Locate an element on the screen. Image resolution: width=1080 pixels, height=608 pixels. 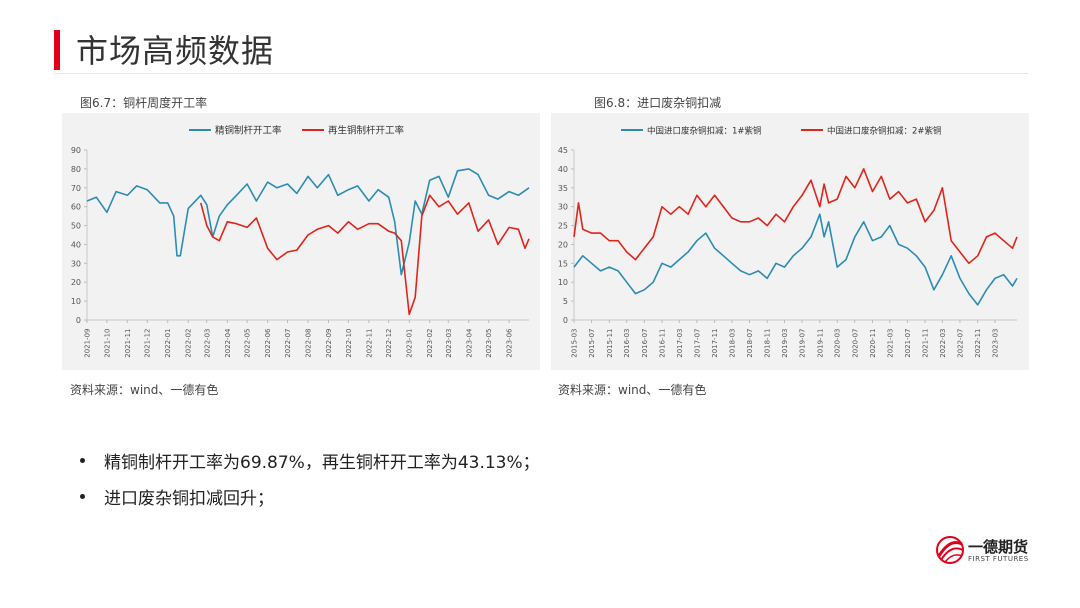
bullet-item: 精铜制杆开工率为69.87%，再生铜杆开工率为43.13%； is located at coordinates (310, 460).